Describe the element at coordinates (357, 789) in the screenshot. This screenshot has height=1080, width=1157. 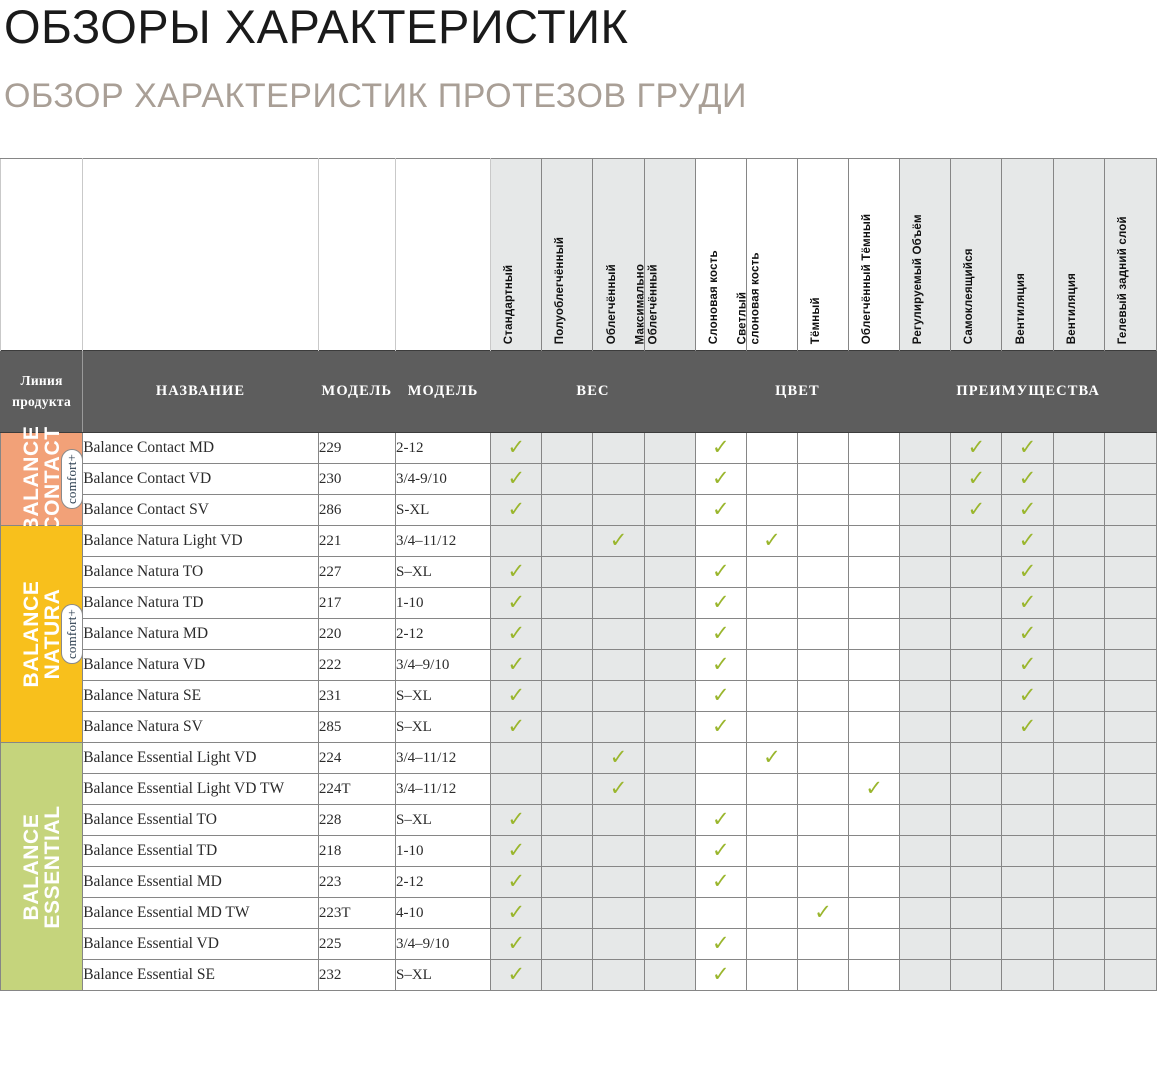
I see `product-model-a: 224T` at that location.